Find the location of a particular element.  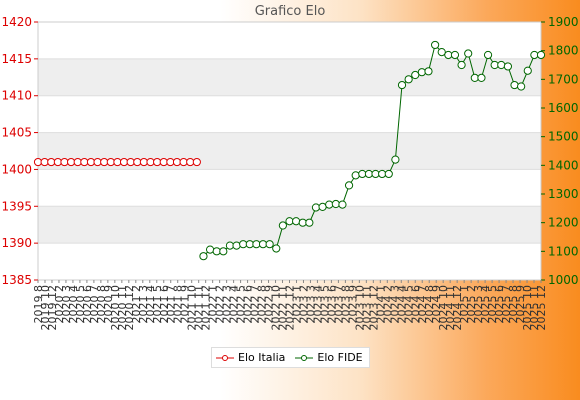

x-tick-label: 2024 4 is located at coordinates (401, 304).